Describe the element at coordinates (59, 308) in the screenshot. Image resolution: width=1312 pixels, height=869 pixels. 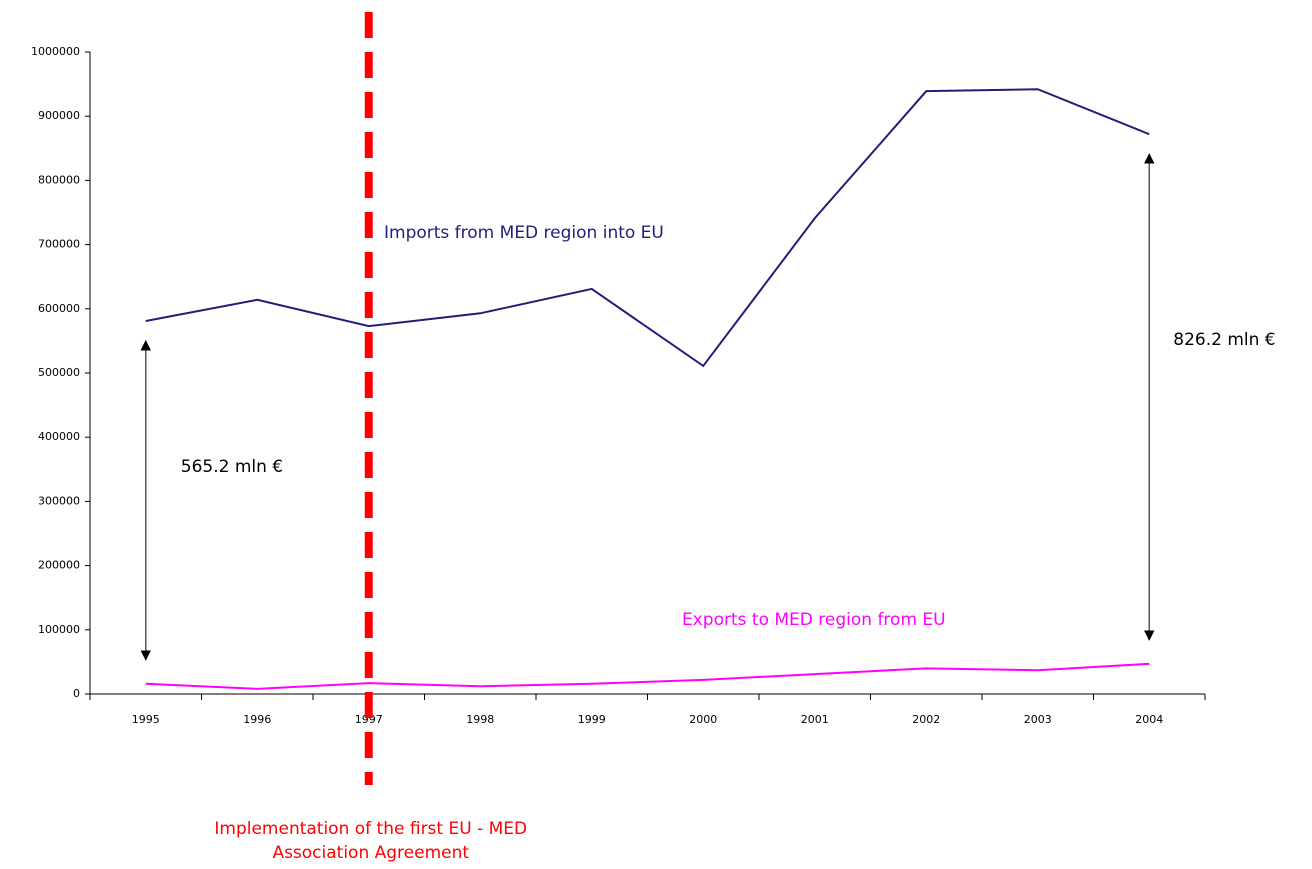
I see `y-tick-label: 600000` at that location.